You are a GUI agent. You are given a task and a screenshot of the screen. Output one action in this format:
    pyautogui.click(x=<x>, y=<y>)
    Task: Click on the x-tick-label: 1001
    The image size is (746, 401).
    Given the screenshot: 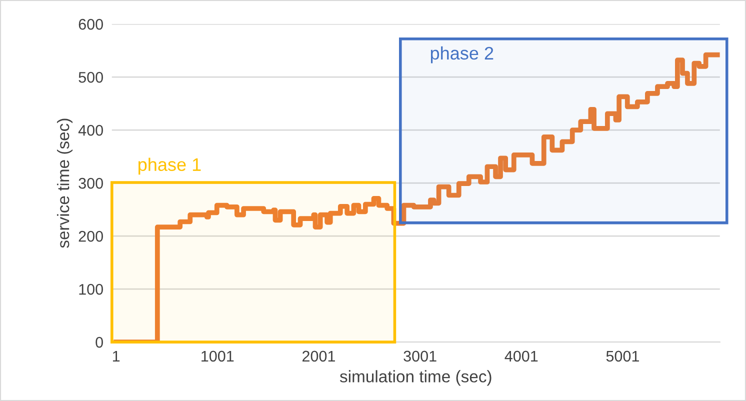 What is the action you would take?
    pyautogui.click(x=218, y=356)
    